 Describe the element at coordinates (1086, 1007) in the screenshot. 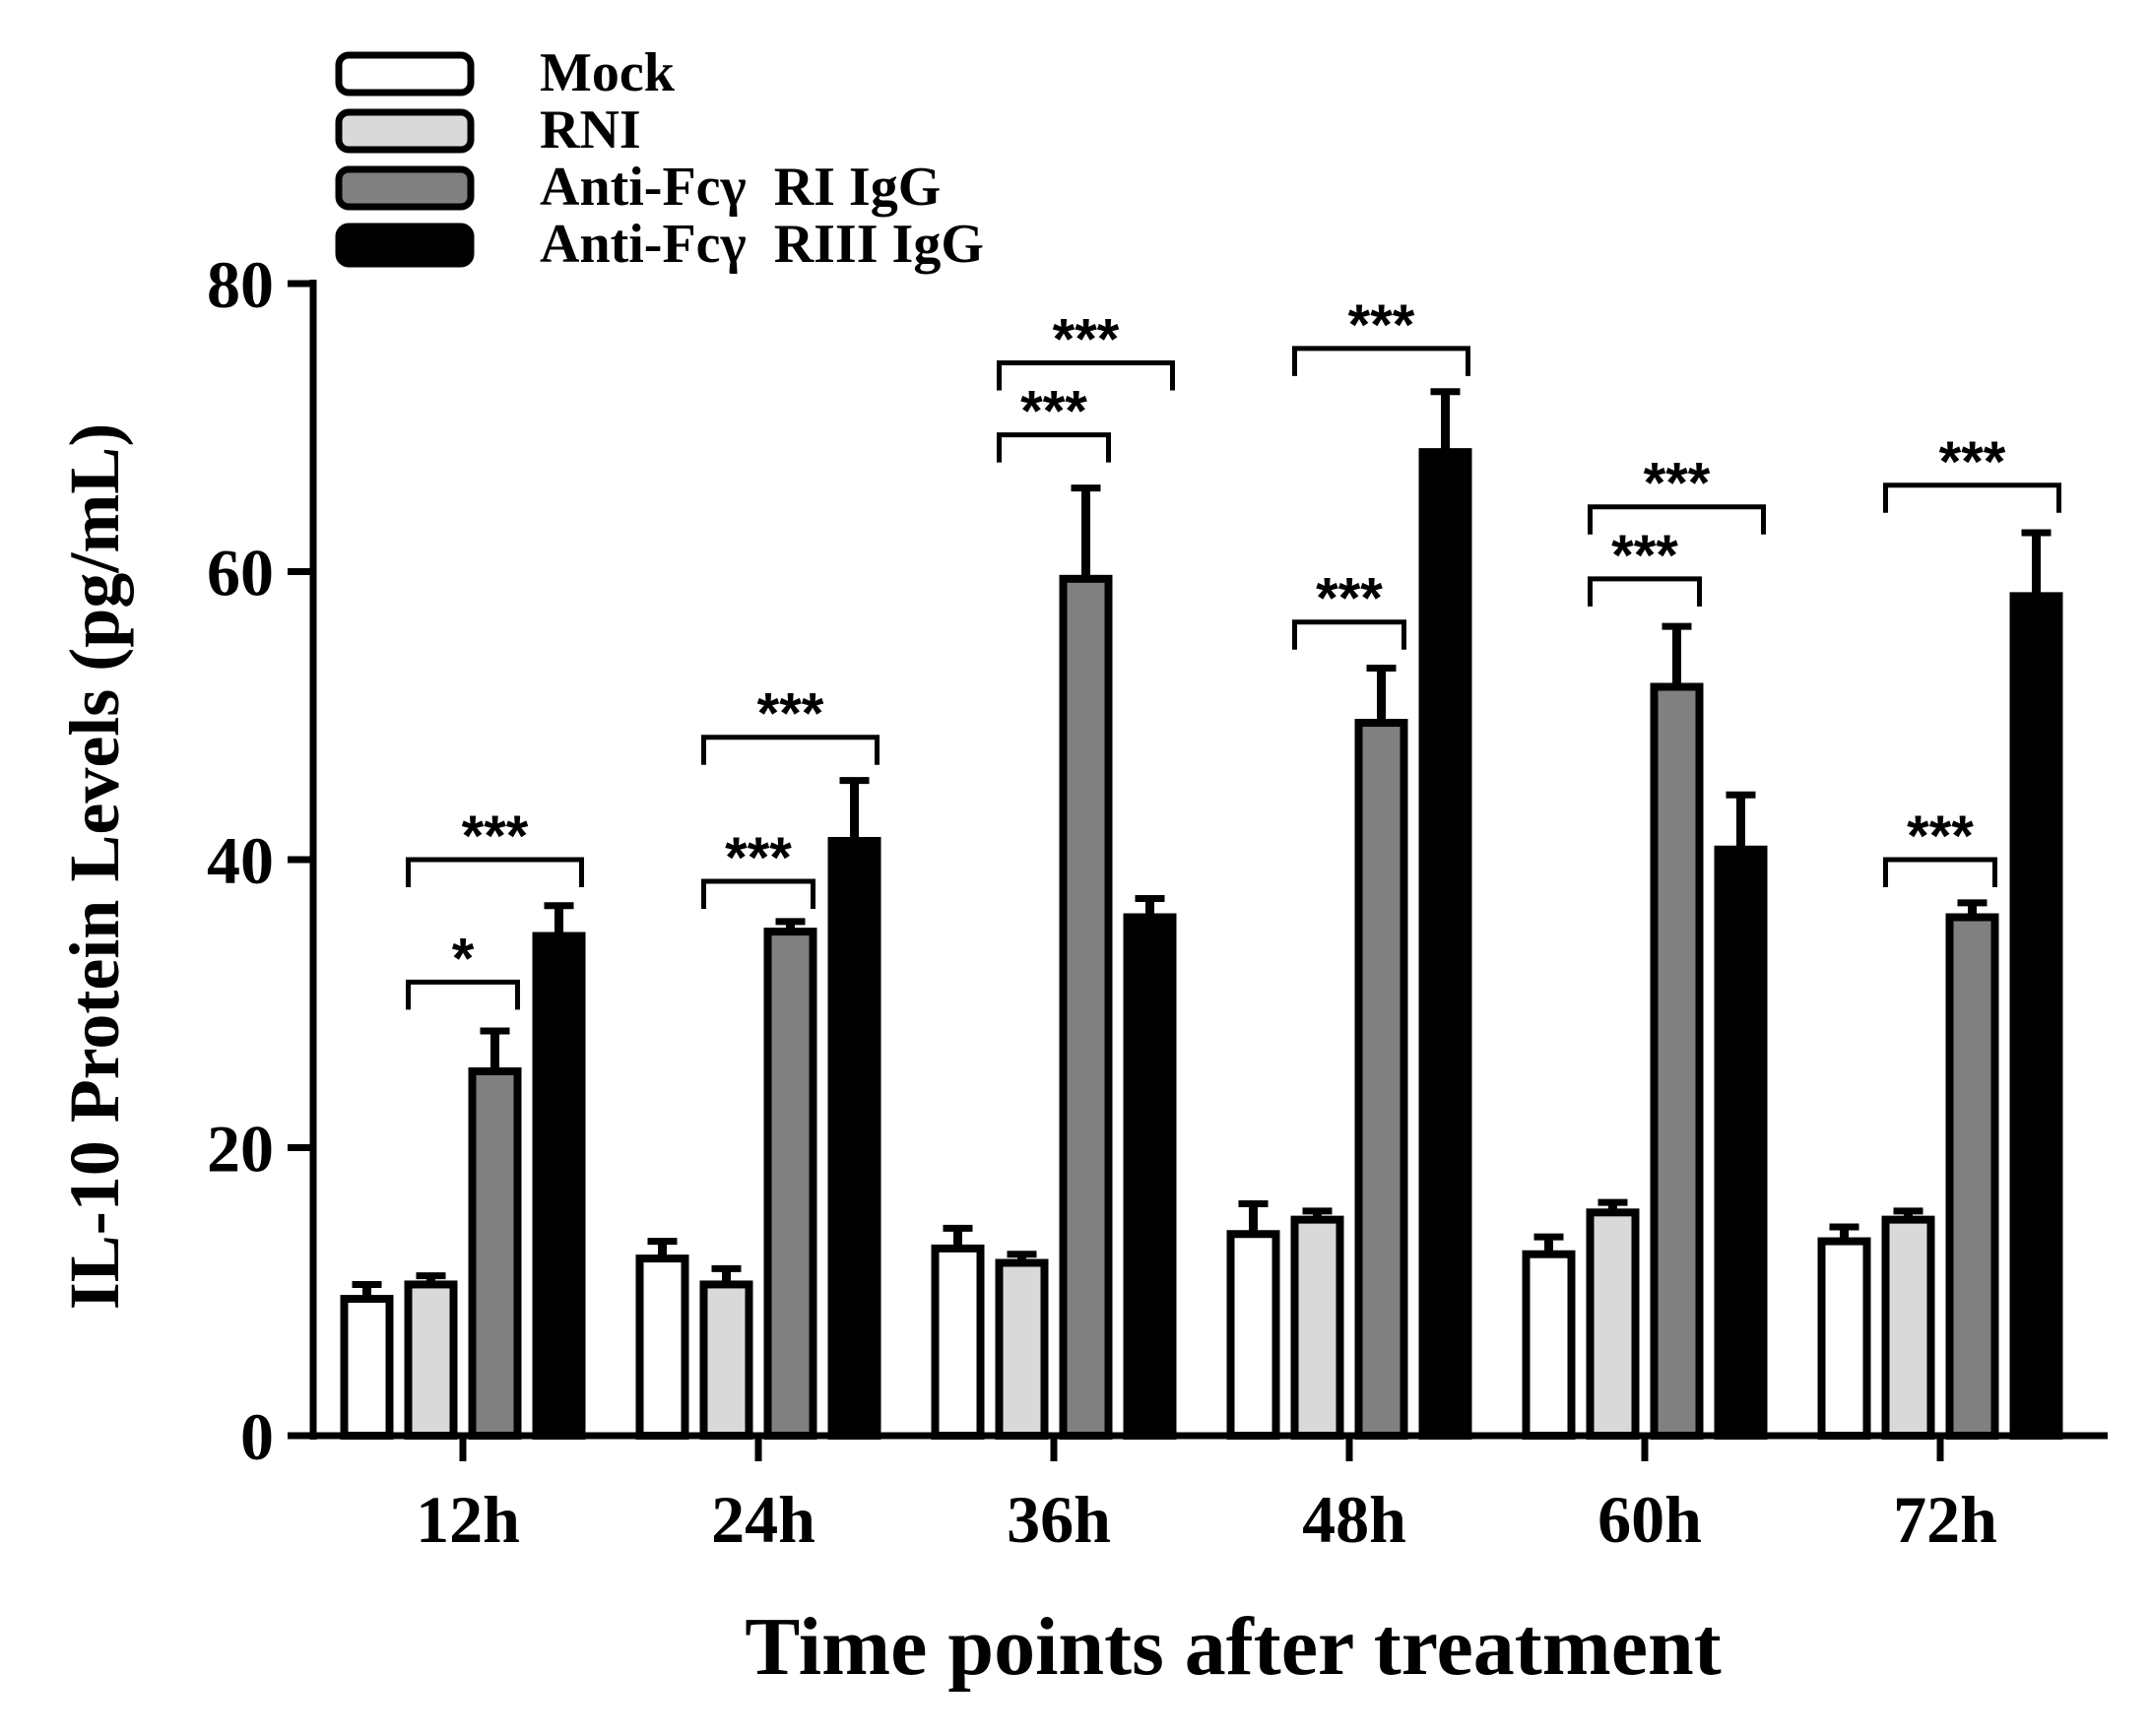

I see `bar-36h-antifcriigg` at that location.